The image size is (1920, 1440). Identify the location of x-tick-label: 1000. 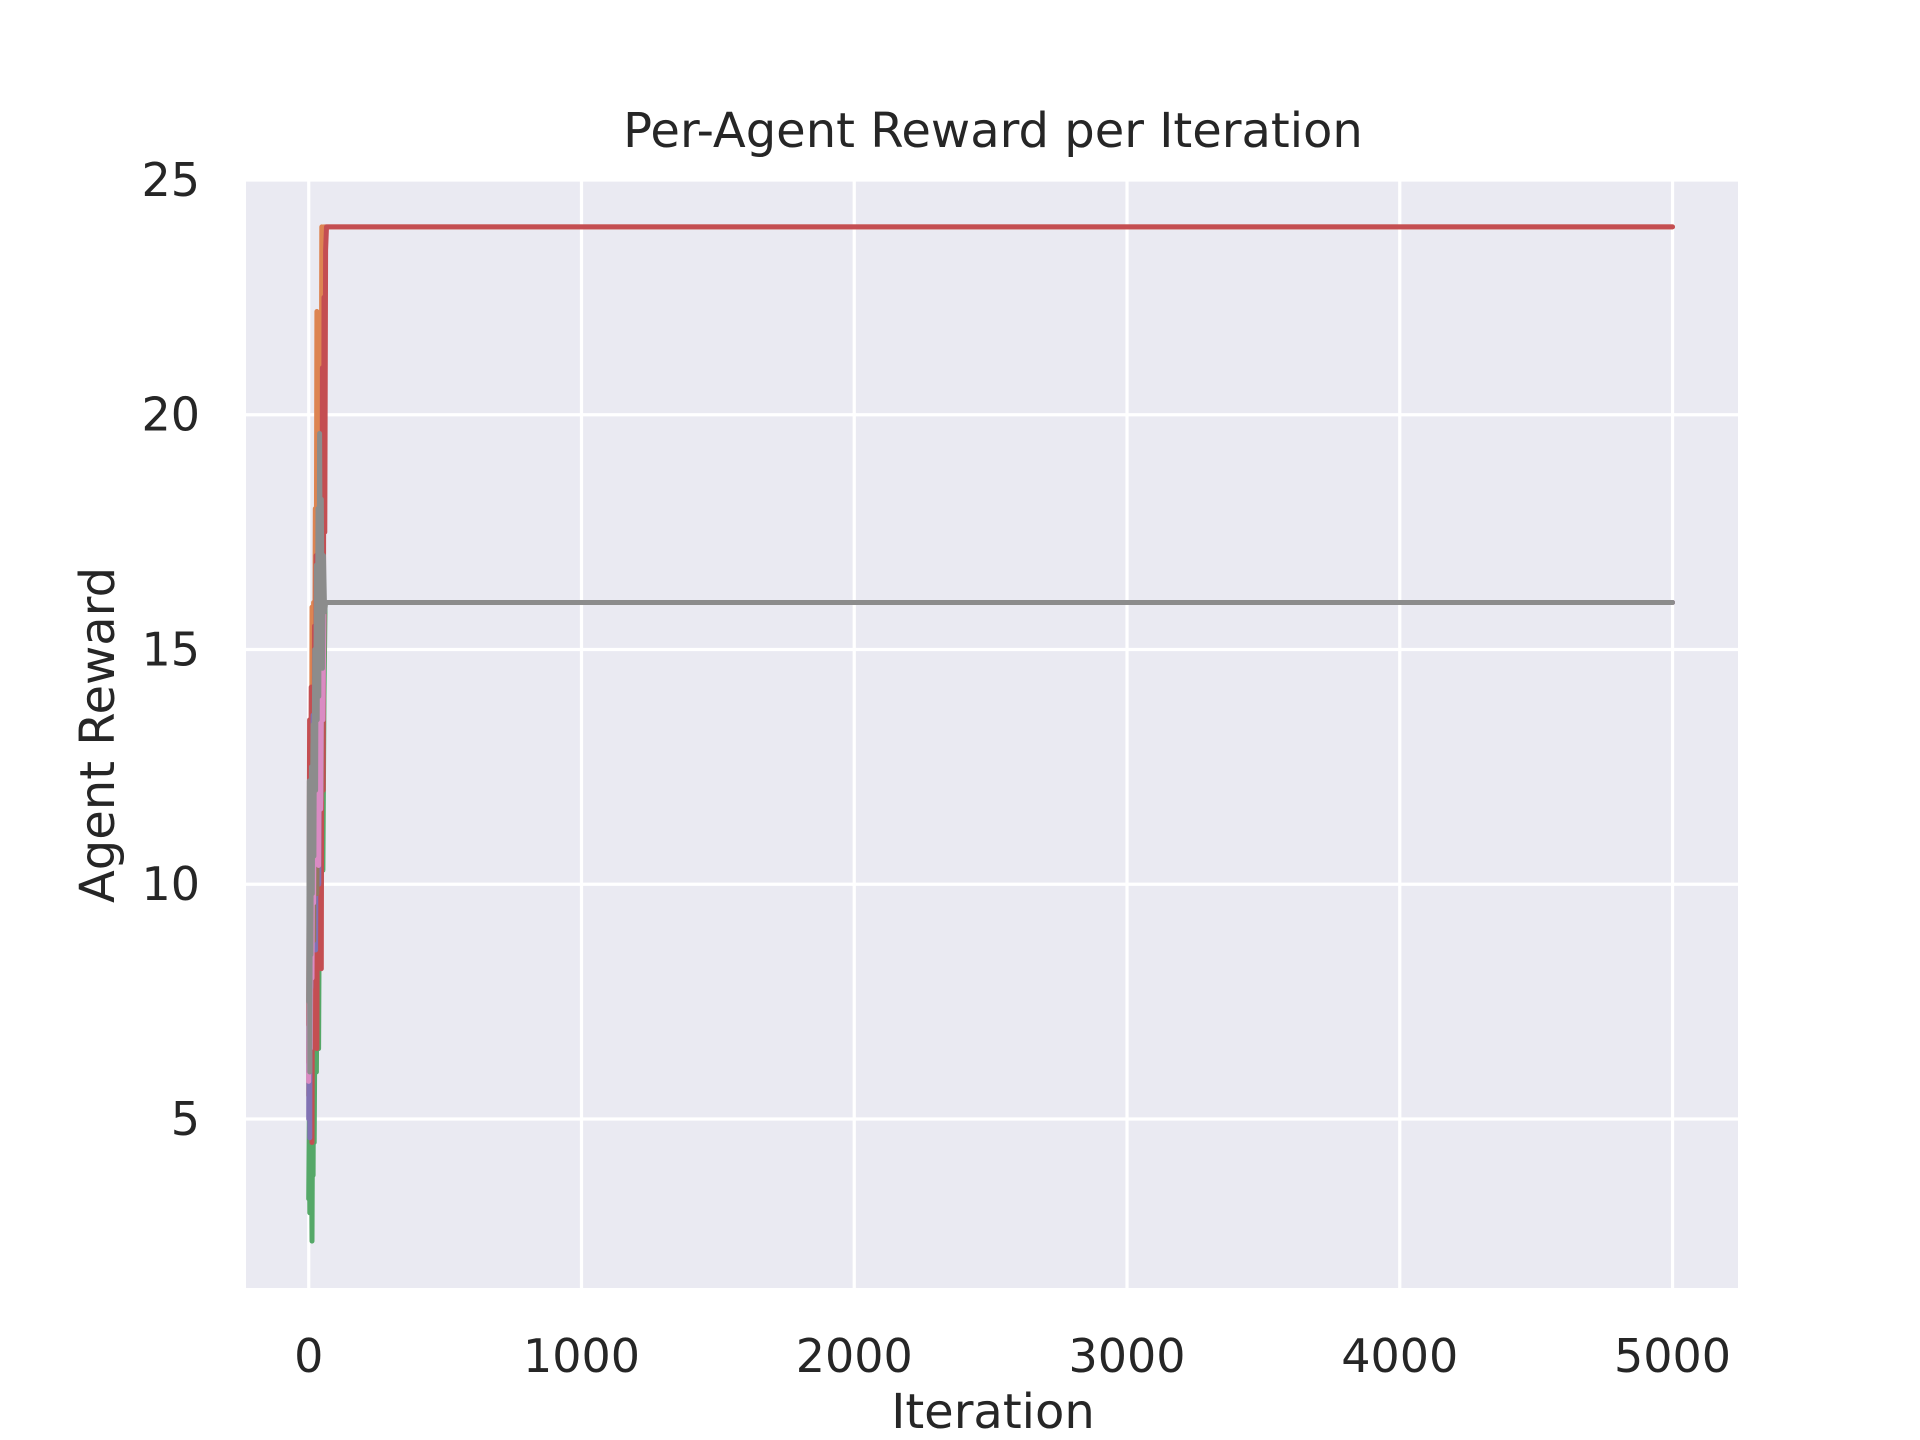
(581, 1356).